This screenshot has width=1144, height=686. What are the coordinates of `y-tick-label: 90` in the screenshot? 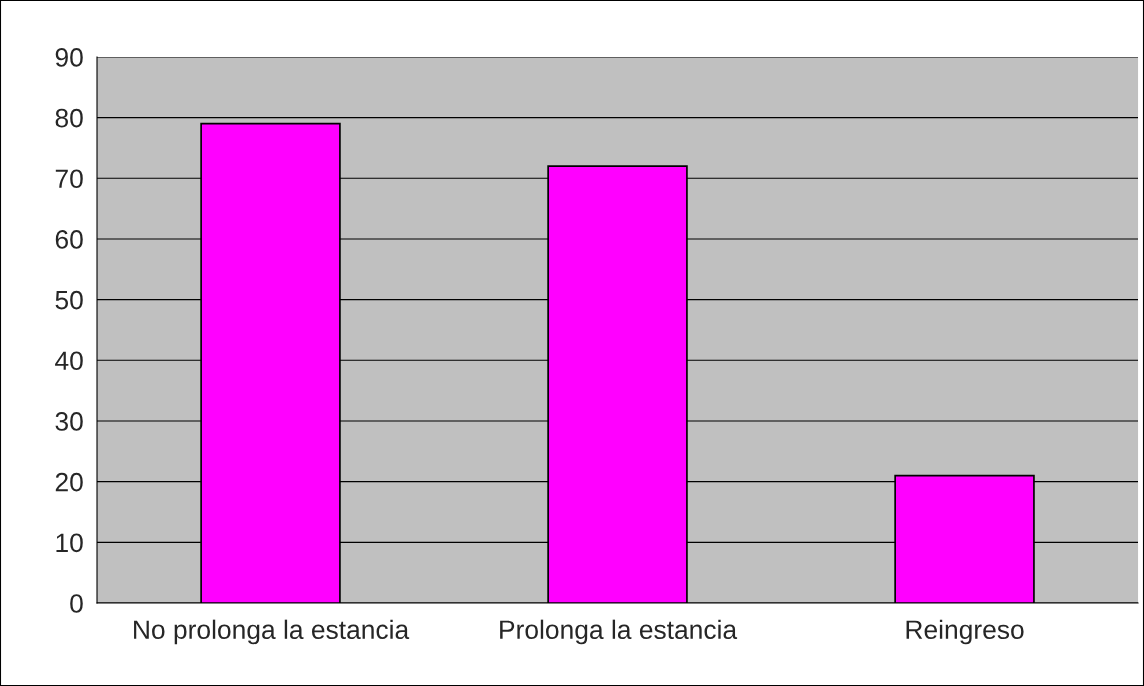 It's located at (69, 57).